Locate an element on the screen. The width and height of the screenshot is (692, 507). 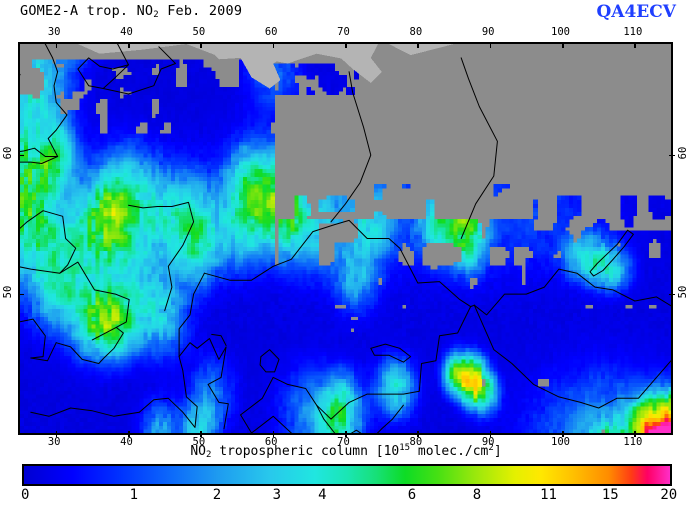
title-tail: Feb. 2009 is located at coordinates (200, 11).